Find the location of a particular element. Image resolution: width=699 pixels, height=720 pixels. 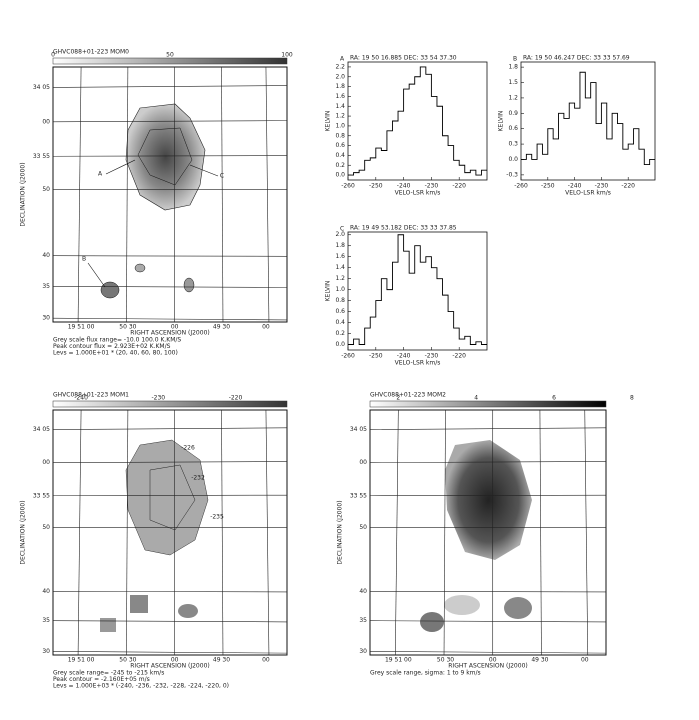

colorbar-tick-label: 2 is located at coordinates (398, 398).